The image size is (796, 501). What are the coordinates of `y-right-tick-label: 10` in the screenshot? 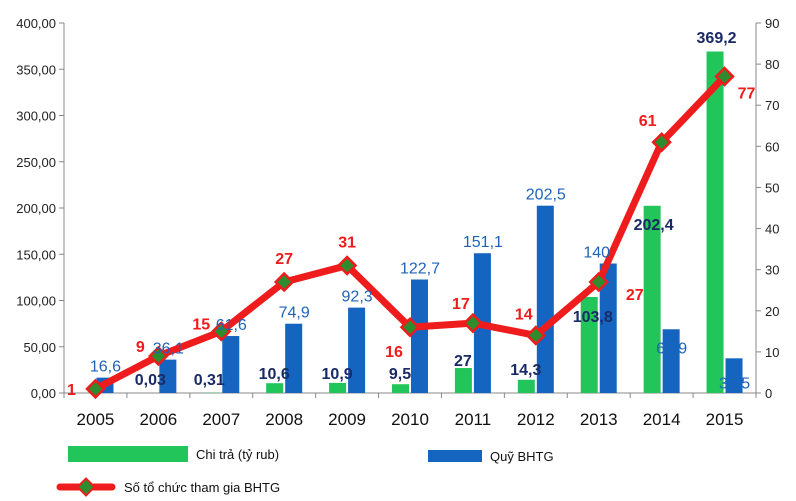 It's located at (772, 352).